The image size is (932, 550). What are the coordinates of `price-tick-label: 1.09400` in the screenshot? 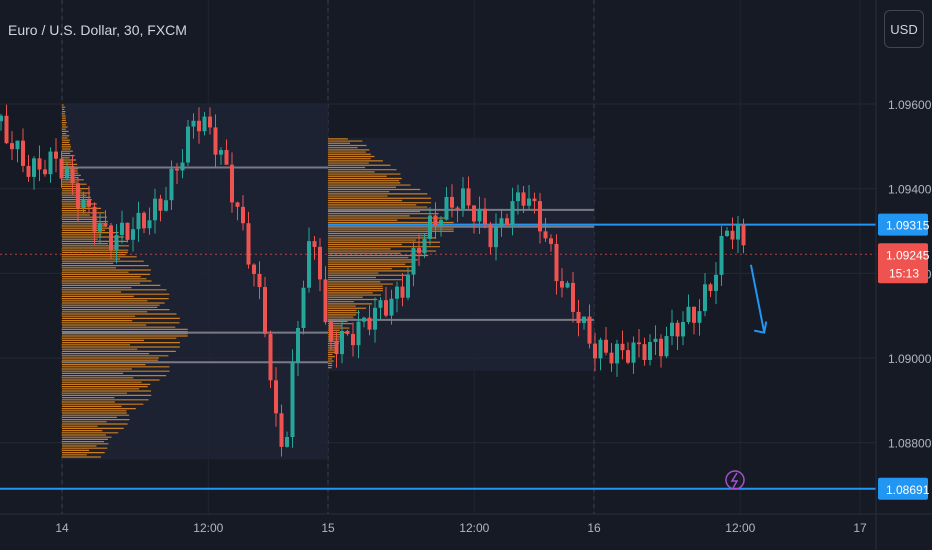 It's located at (910, 190).